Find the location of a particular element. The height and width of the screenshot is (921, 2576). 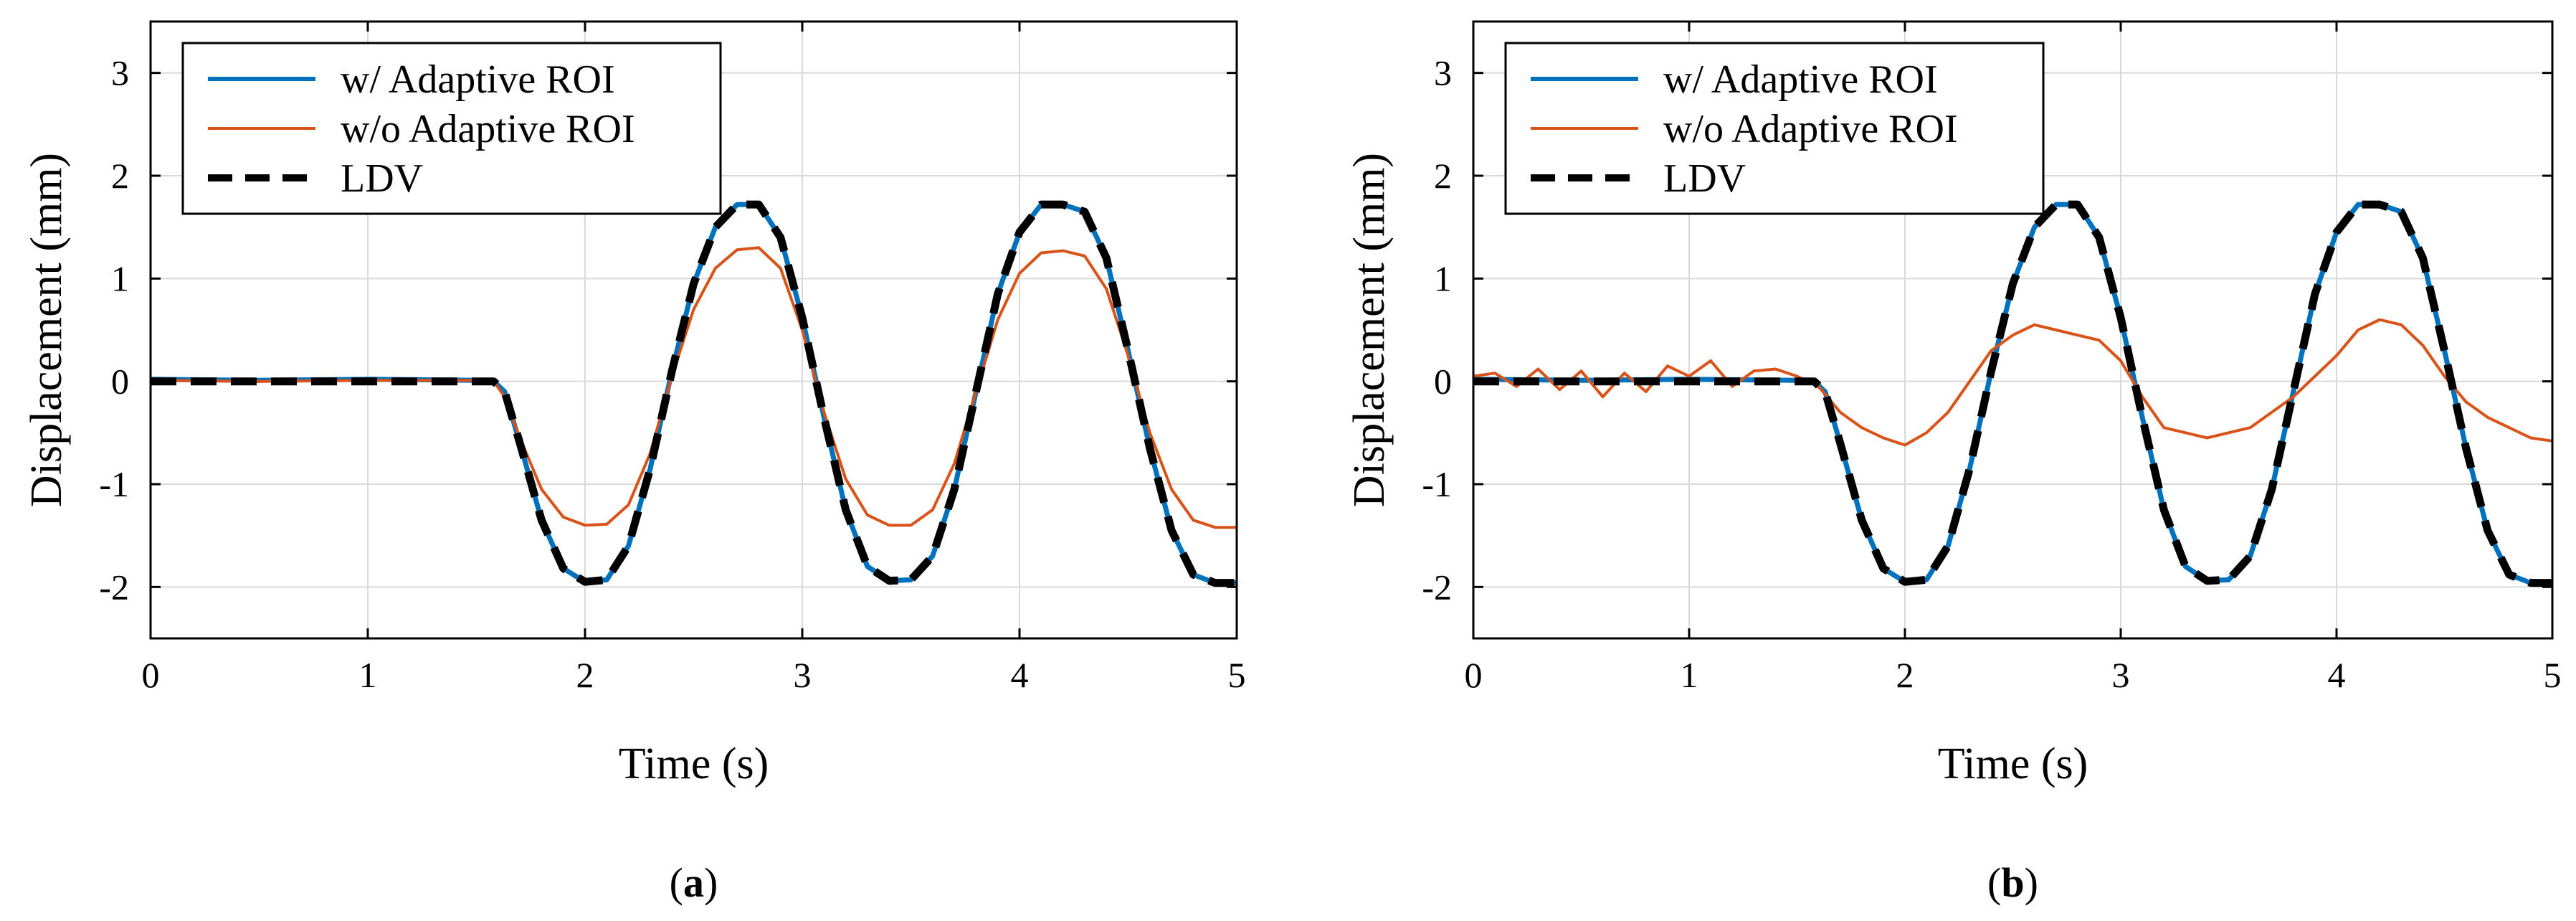

panel-caption: (b) is located at coordinates (2012, 883).